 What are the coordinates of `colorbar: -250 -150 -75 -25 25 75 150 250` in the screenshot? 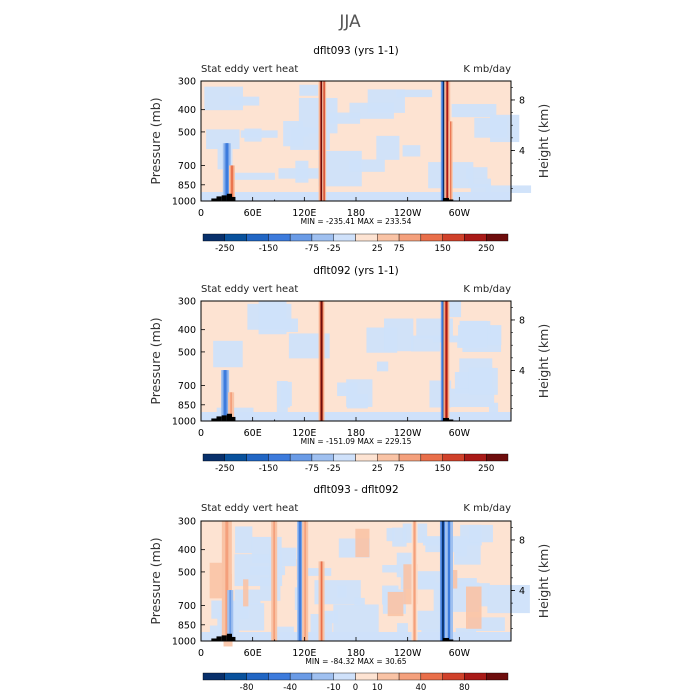 It's located at (355, 243).